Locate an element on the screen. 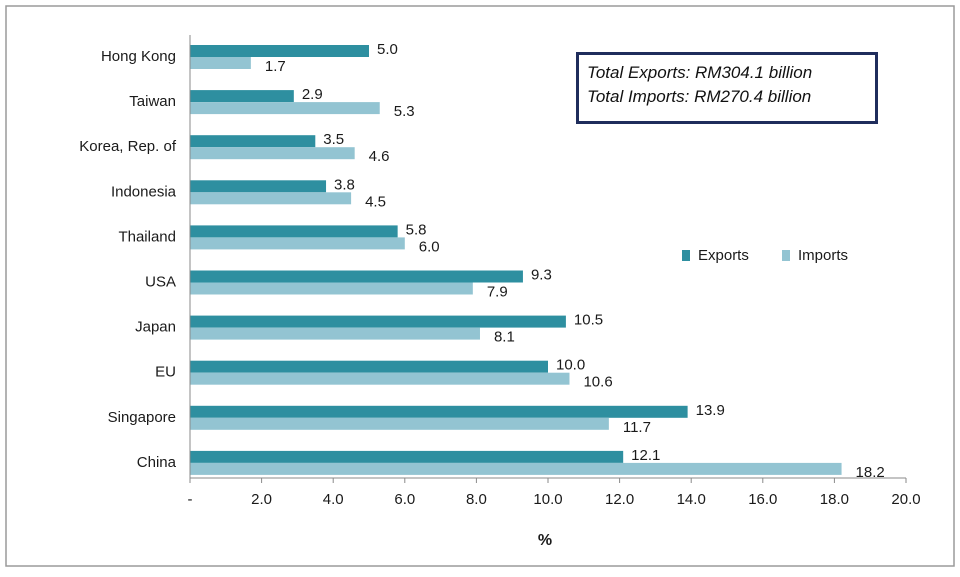 Image resolution: width=960 pixels, height=577 pixels. category-label: Taiwan is located at coordinates (152, 101).